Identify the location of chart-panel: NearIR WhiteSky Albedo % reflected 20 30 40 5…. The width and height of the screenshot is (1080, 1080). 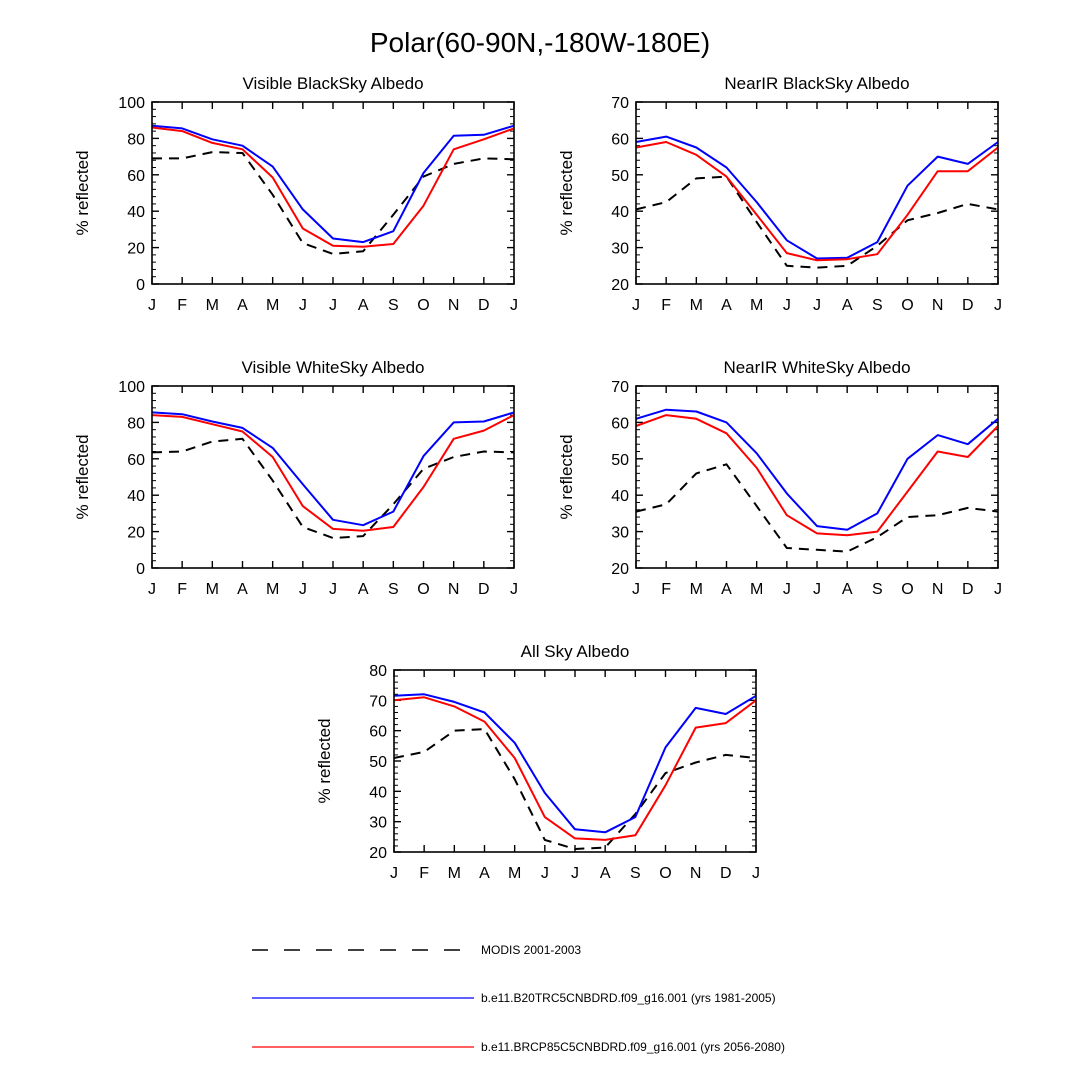
(779, 478).